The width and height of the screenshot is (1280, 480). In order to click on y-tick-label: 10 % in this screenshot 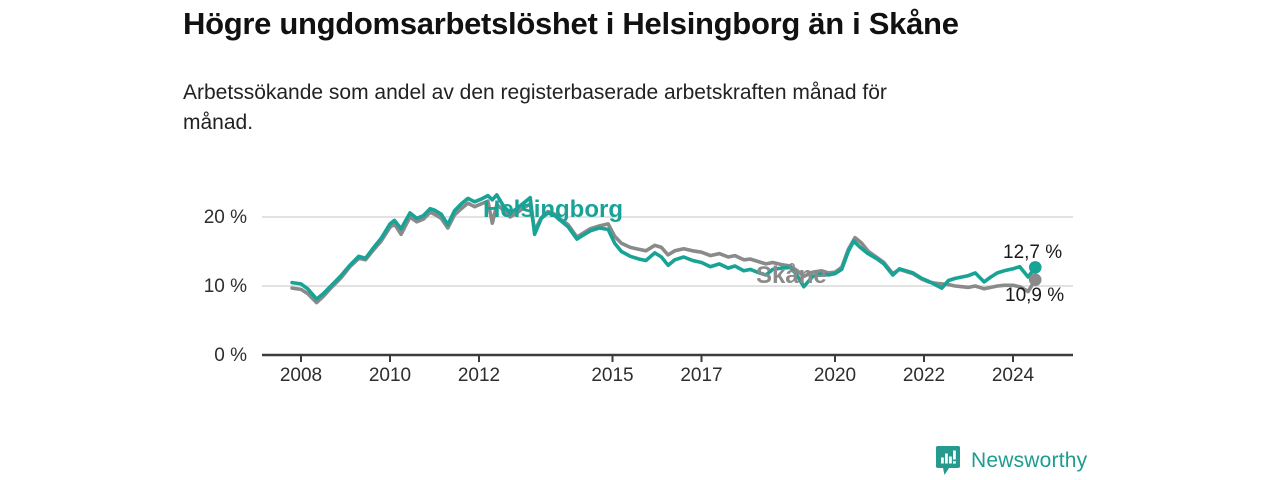, I will do `click(225, 286)`.